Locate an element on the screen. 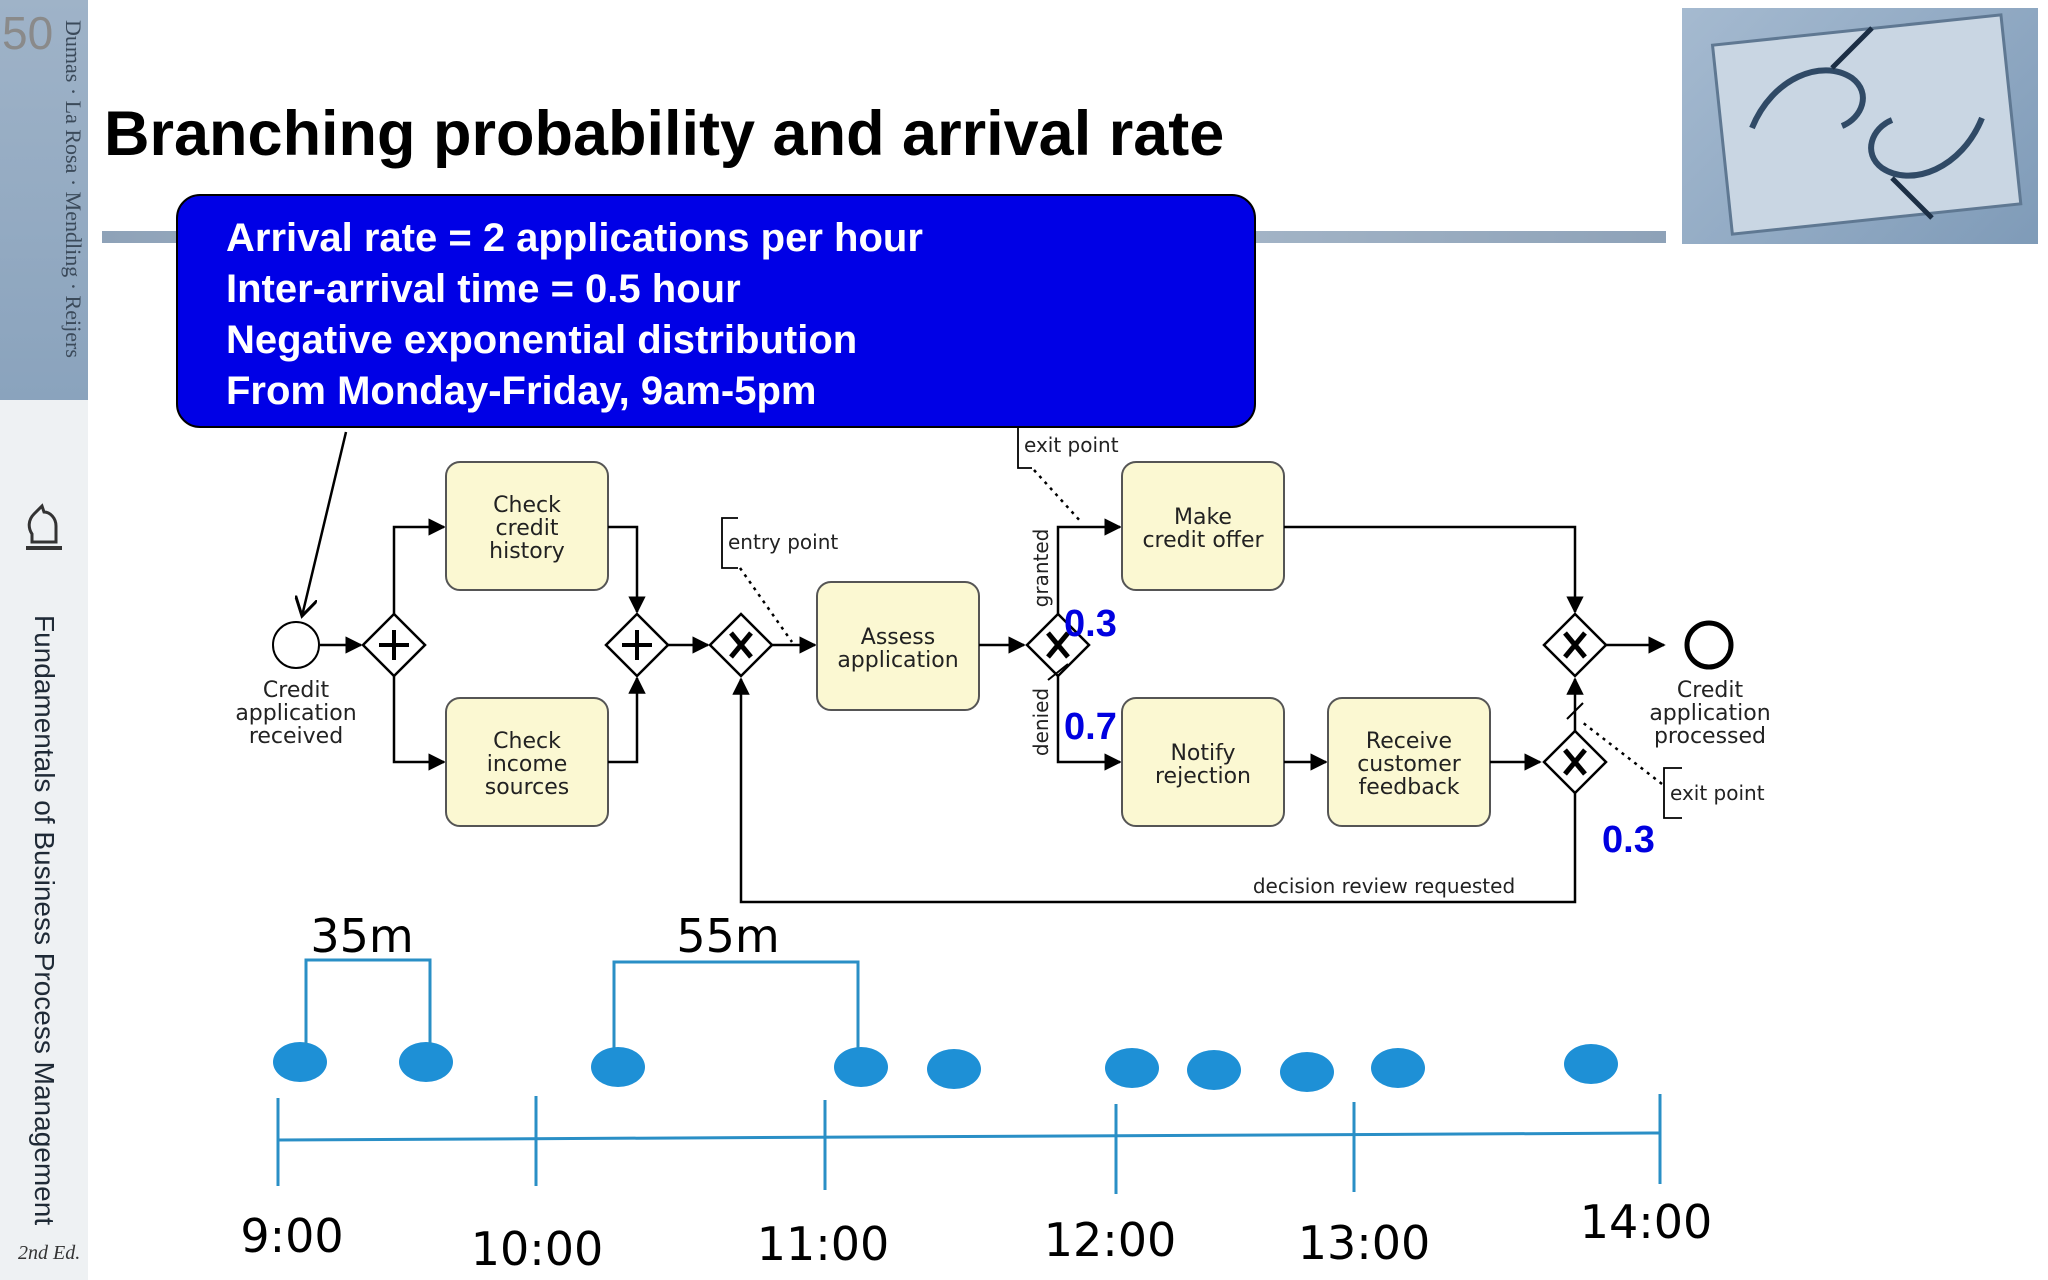 The height and width of the screenshot is (1280, 2048). slide-number: 50 is located at coordinates (28, 33).